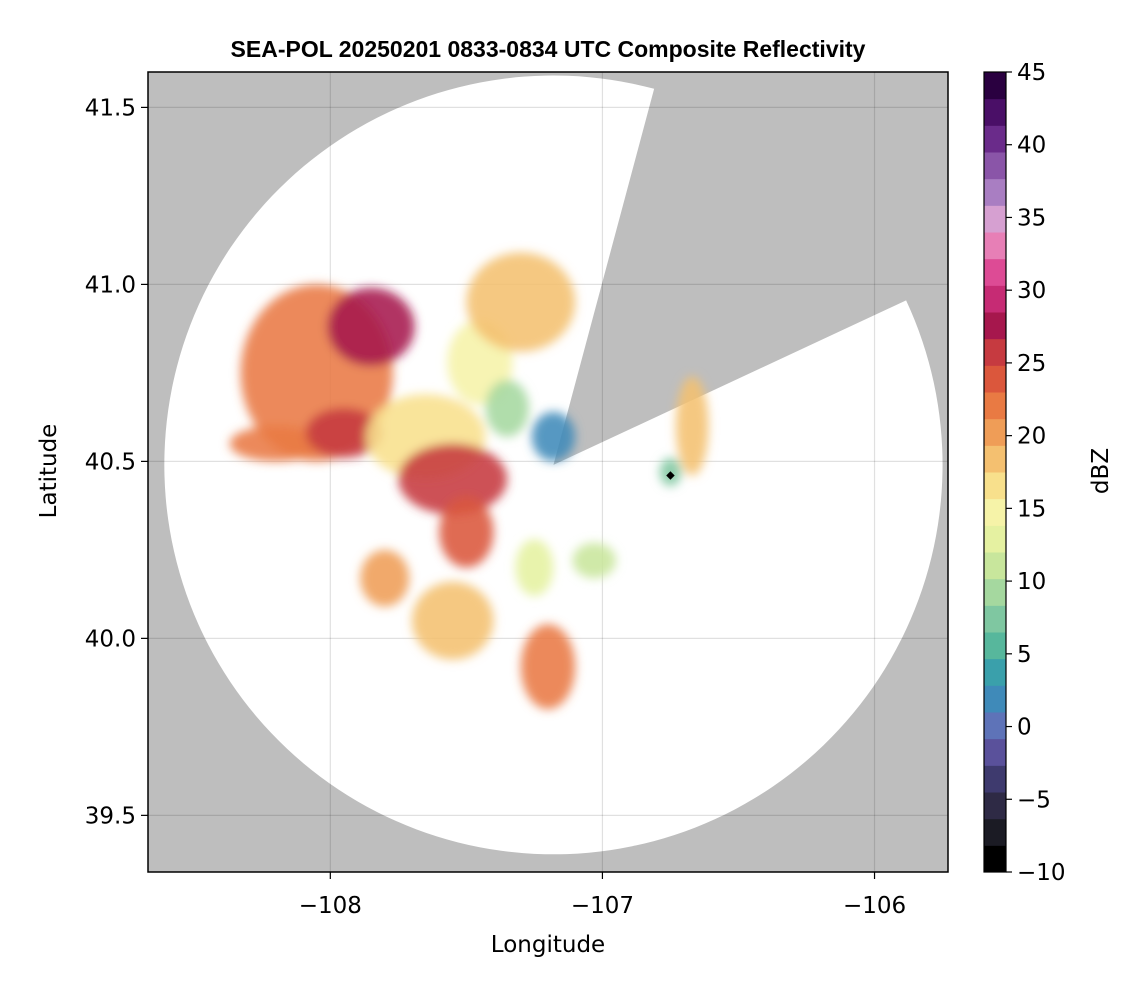  I want to click on station-marker, so click(670, 475).